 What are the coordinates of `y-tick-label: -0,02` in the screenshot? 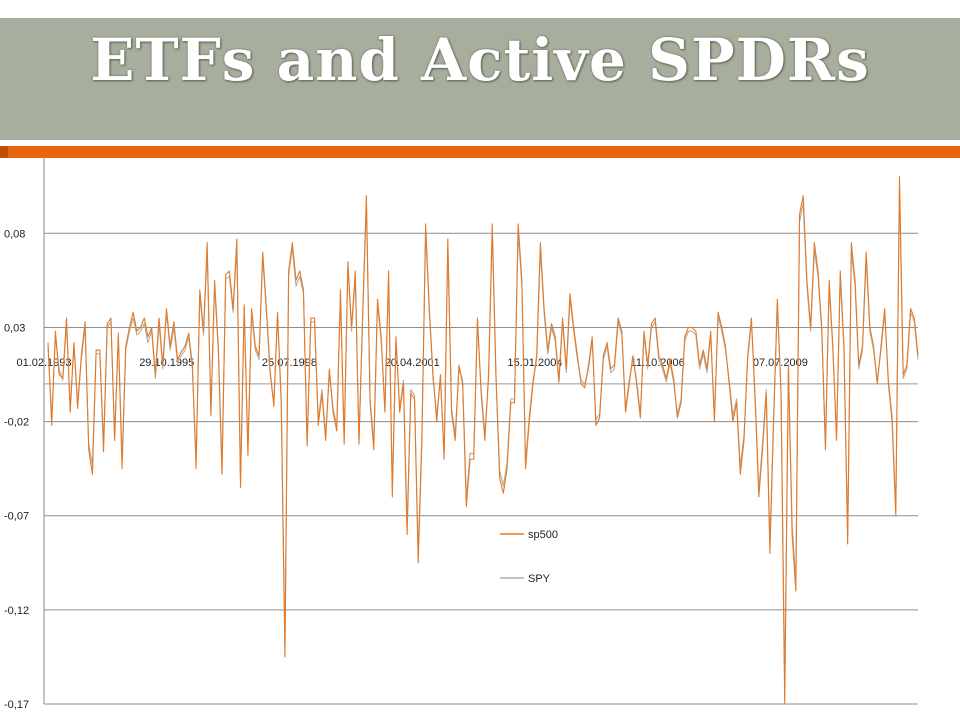 It's located at (16, 423).